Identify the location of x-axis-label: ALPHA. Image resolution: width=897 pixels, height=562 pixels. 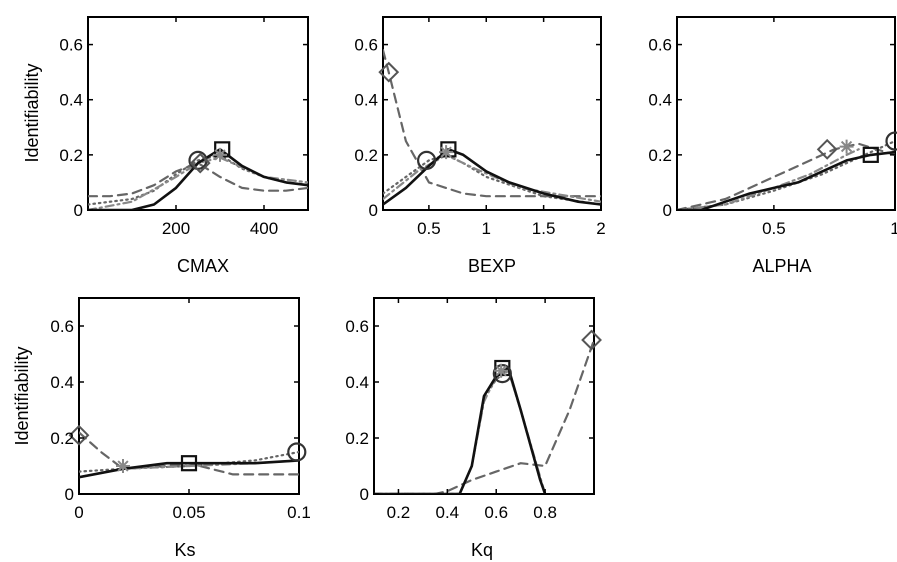
(781, 266).